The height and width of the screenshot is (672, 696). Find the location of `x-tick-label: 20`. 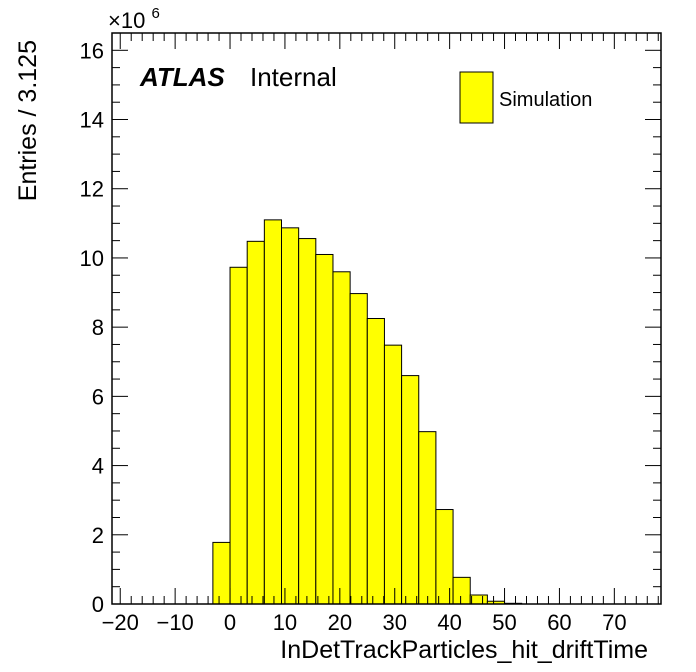

x-tick-label: 20 is located at coordinates (340, 622).